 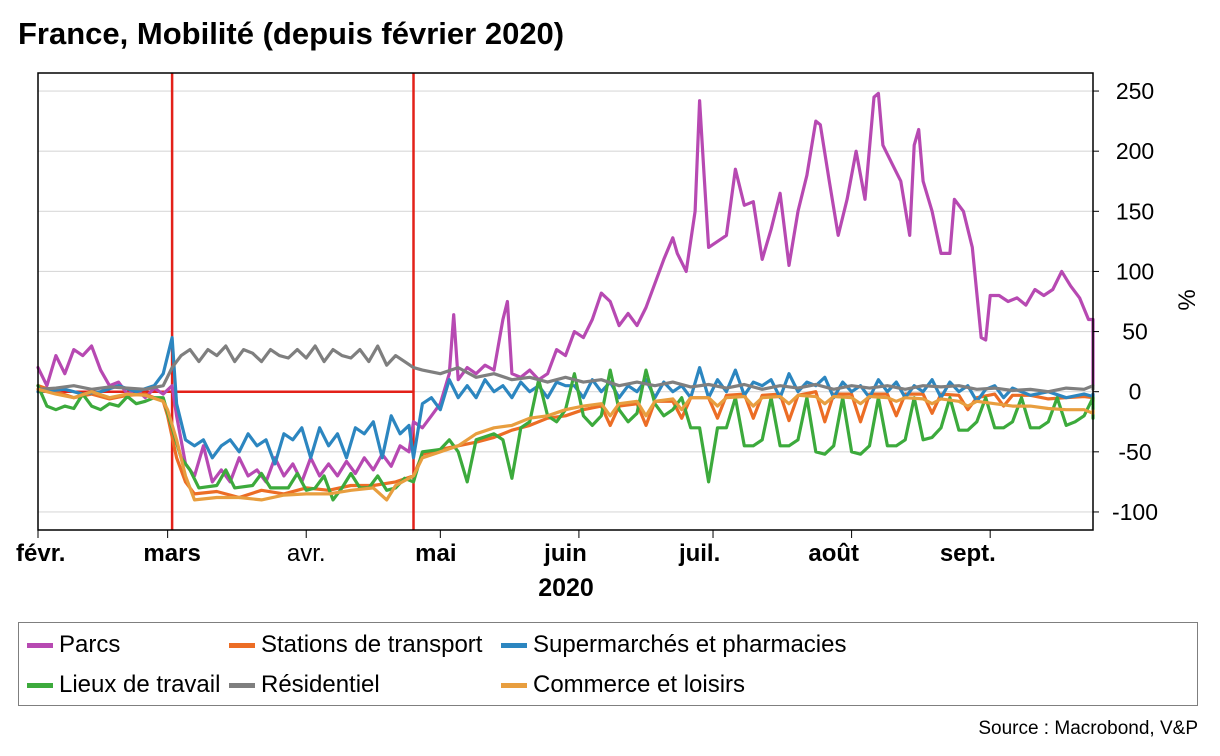 What do you see at coordinates (1135, 512) in the screenshot?
I see `y-tick-label: -100` at bounding box center [1135, 512].